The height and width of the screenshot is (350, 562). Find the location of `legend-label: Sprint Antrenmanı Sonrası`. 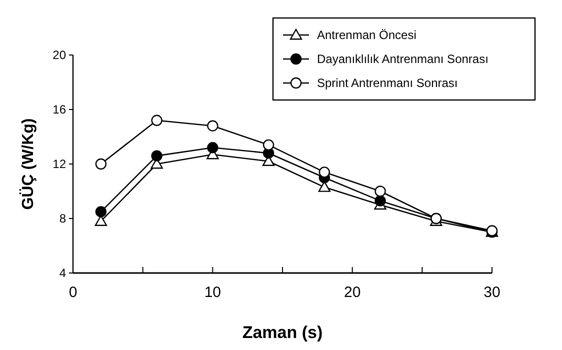

legend-label: Sprint Antrenmanı Sonrası is located at coordinates (387, 83).